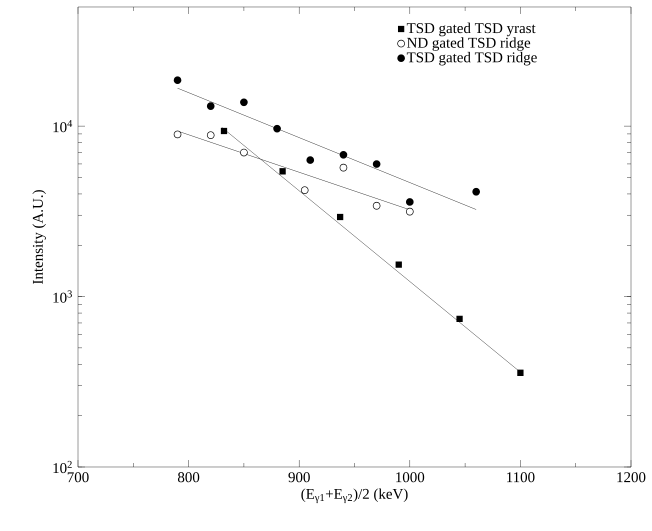 The image size is (652, 531). Describe the element at coordinates (62, 467) in the screenshot. I see `y-tick-label: 10$^{2}$` at that location.